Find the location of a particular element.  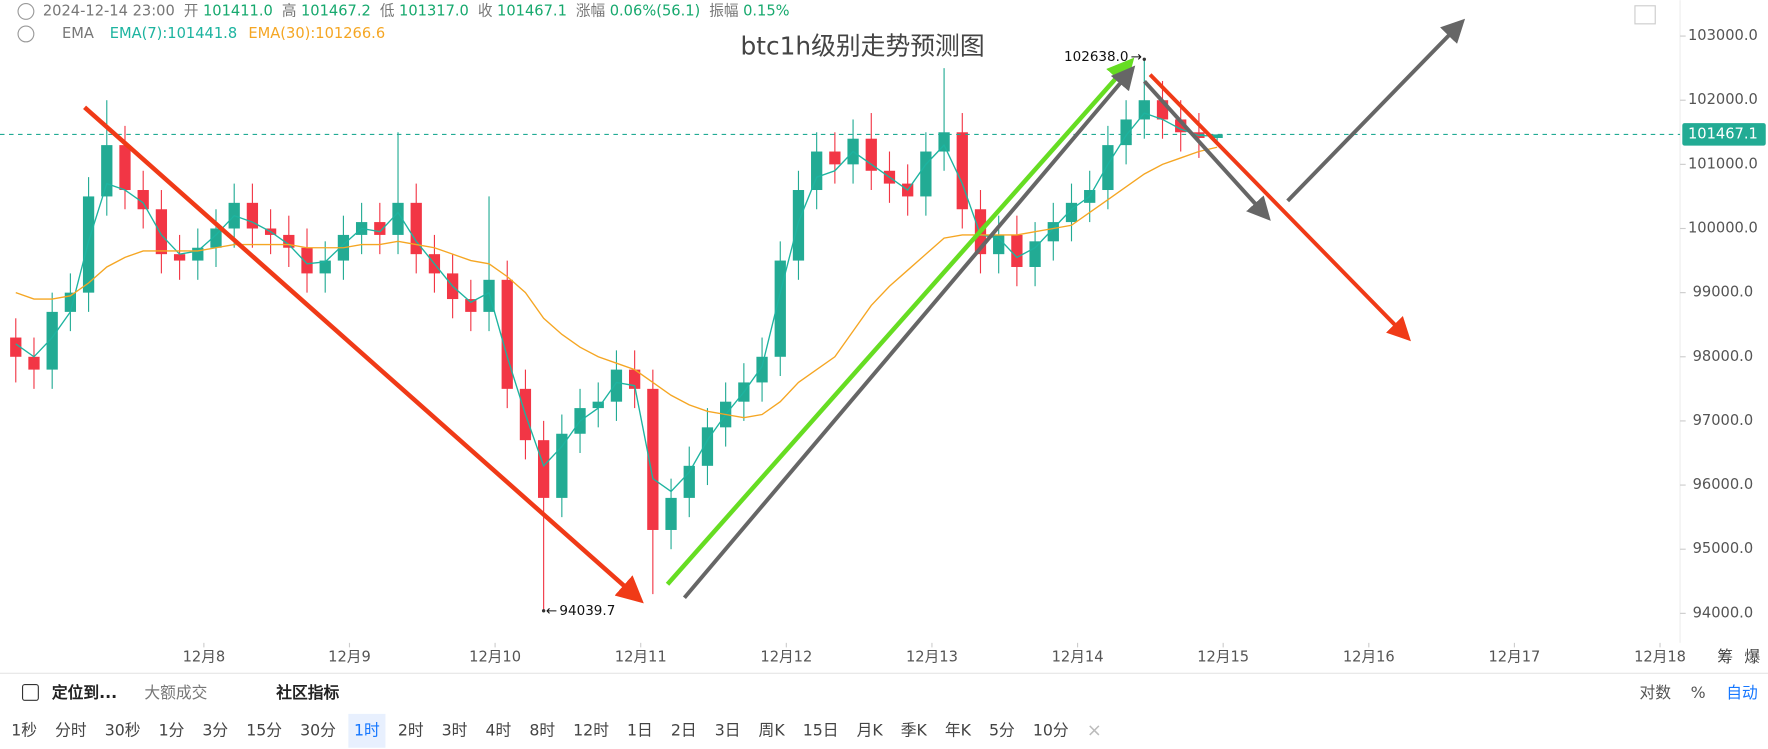

header-label: 收 is located at coordinates (485, 10).